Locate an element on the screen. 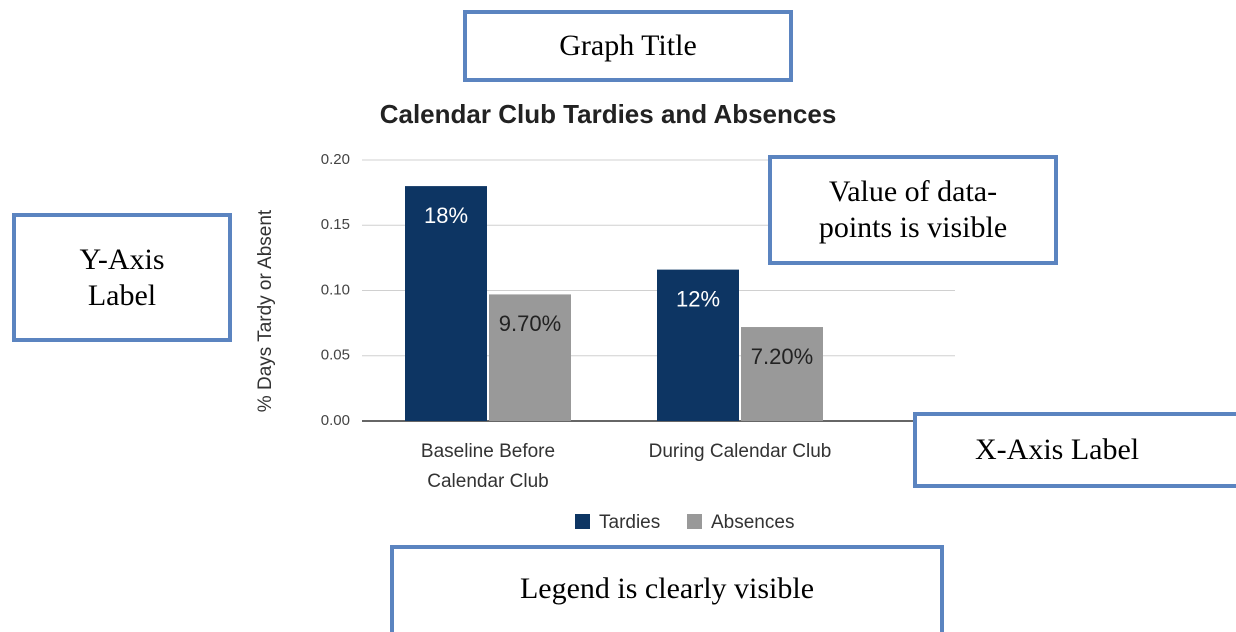  annotation-box: Value of data-points is visible is located at coordinates (913, 210).